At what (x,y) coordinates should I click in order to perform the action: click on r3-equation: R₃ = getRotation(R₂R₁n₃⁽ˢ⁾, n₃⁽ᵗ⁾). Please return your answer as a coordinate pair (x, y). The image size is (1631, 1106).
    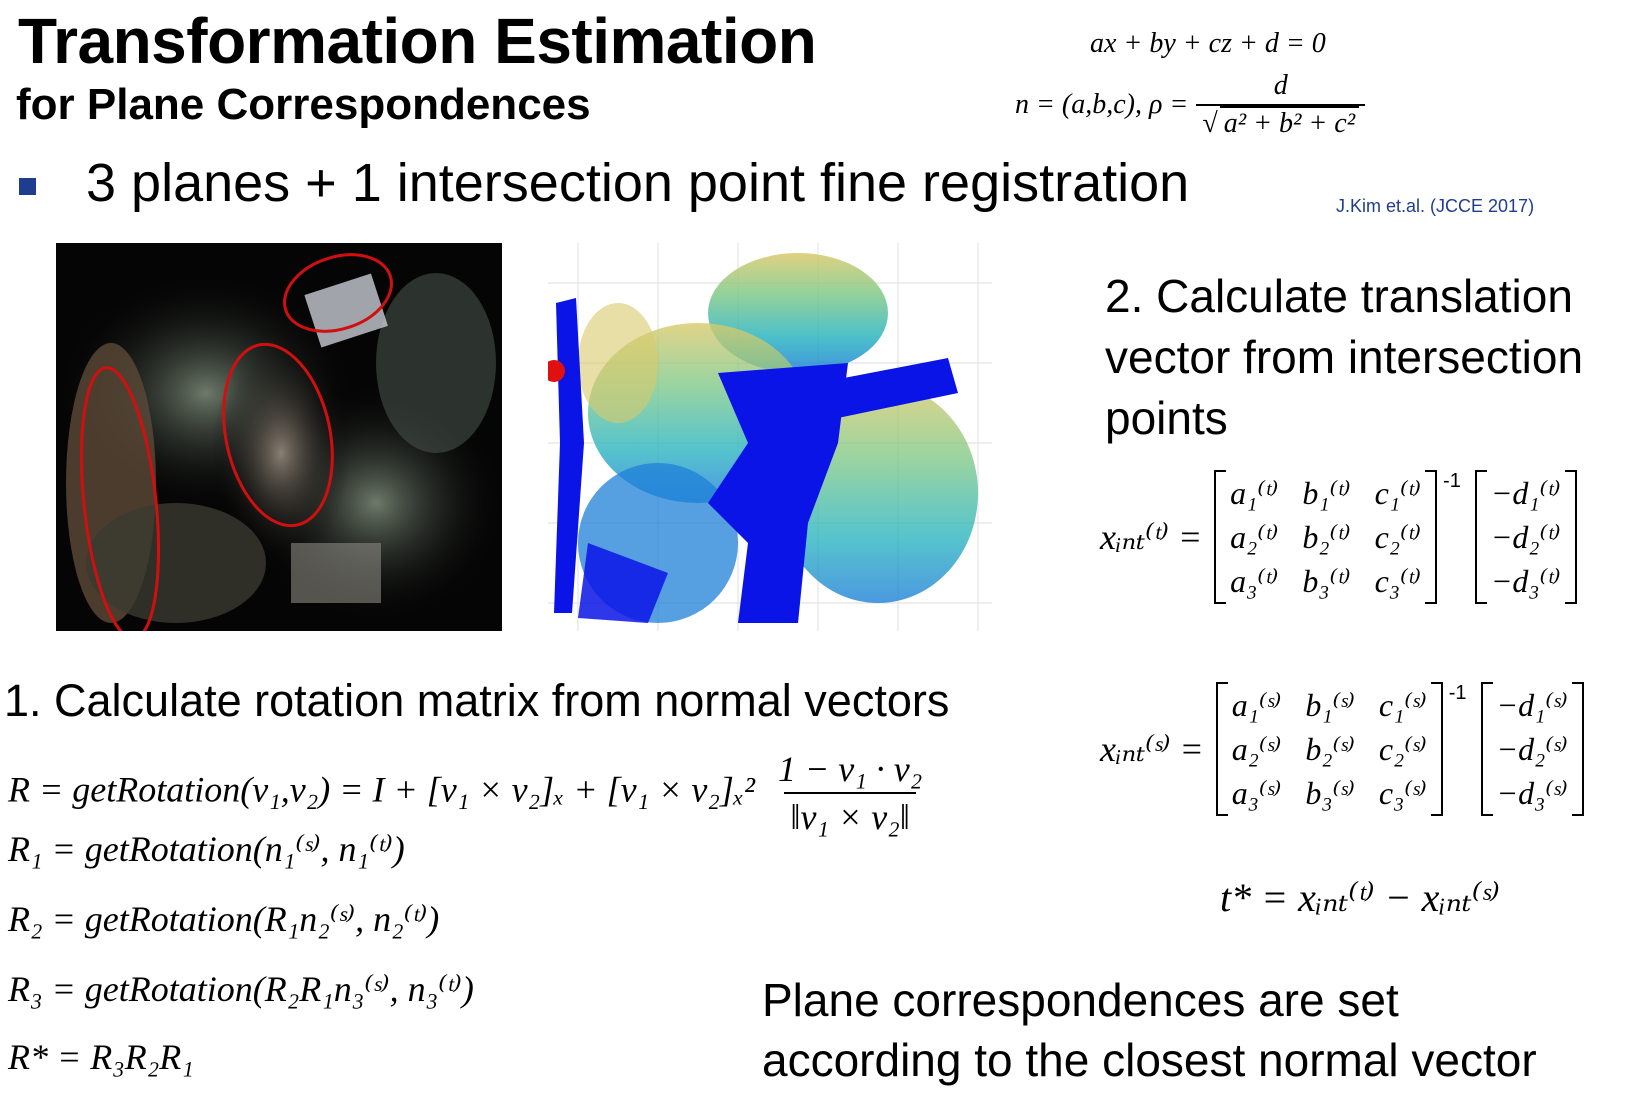
    Looking at the image, I should click on (241, 989).